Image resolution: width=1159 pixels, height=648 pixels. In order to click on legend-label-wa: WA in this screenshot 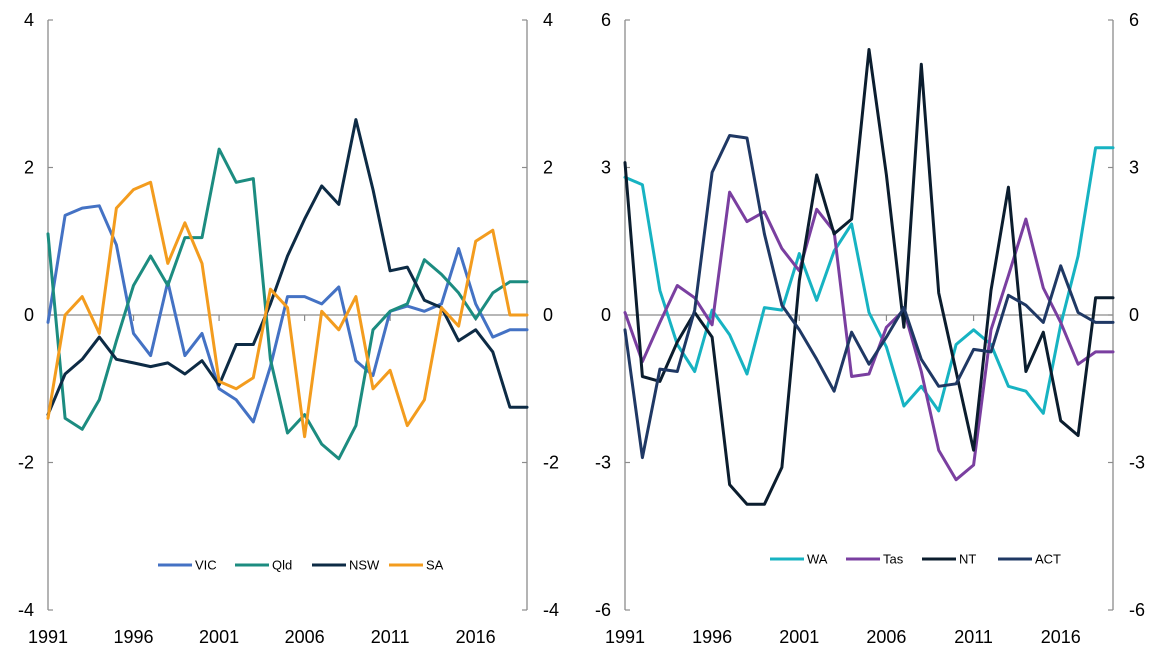, I will do `click(817, 559)`.